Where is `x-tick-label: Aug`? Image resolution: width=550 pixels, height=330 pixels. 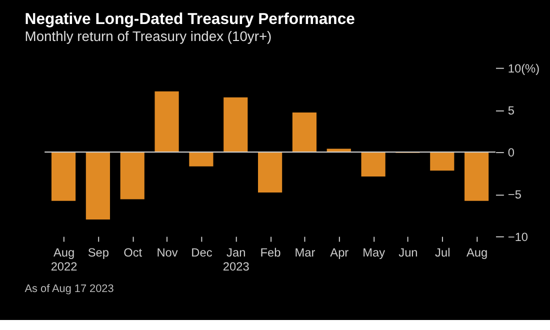 x-tick-label: Aug is located at coordinates (477, 253).